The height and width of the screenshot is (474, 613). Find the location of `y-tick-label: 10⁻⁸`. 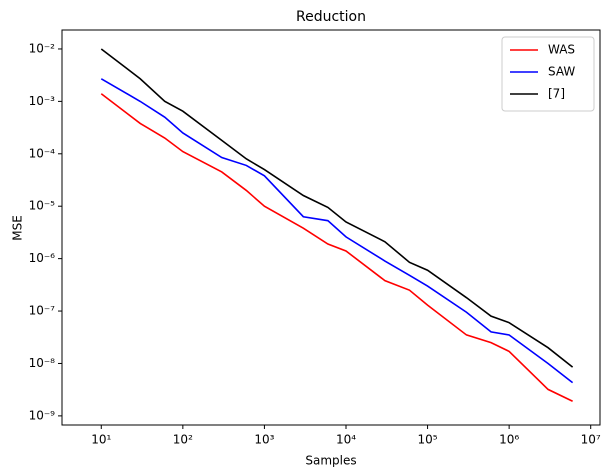

y-tick-label: 10⁻⁸ is located at coordinates (42, 363).